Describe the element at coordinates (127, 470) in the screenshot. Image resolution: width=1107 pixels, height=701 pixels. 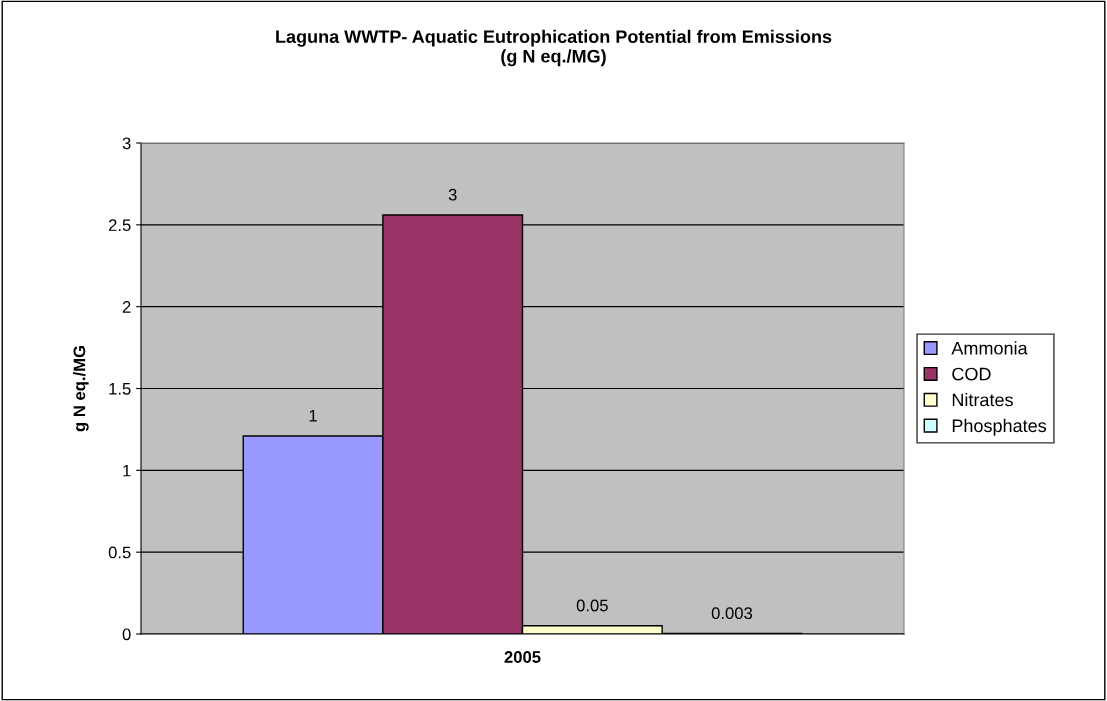
I see `y-tick-label: 1` at that location.